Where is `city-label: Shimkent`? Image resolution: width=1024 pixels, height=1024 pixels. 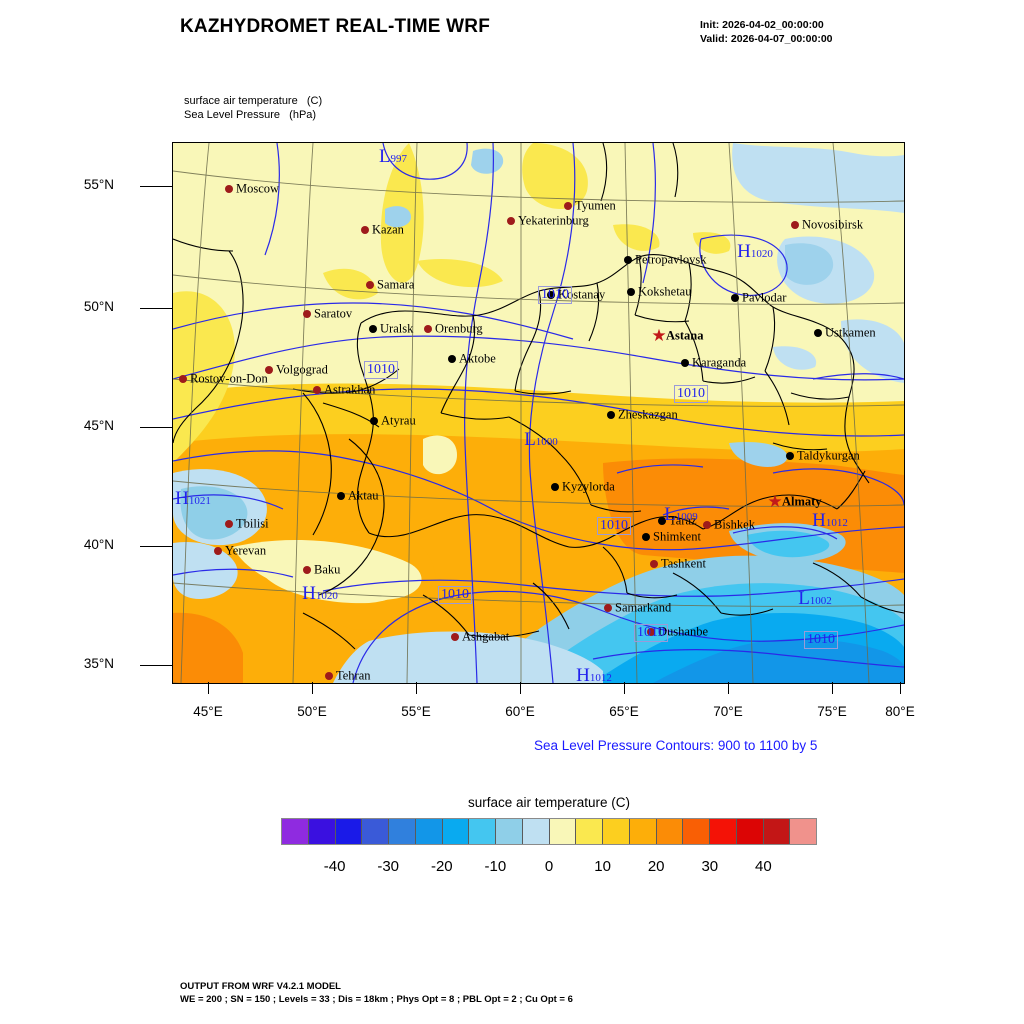 city-label: Shimkent is located at coordinates (677, 536).